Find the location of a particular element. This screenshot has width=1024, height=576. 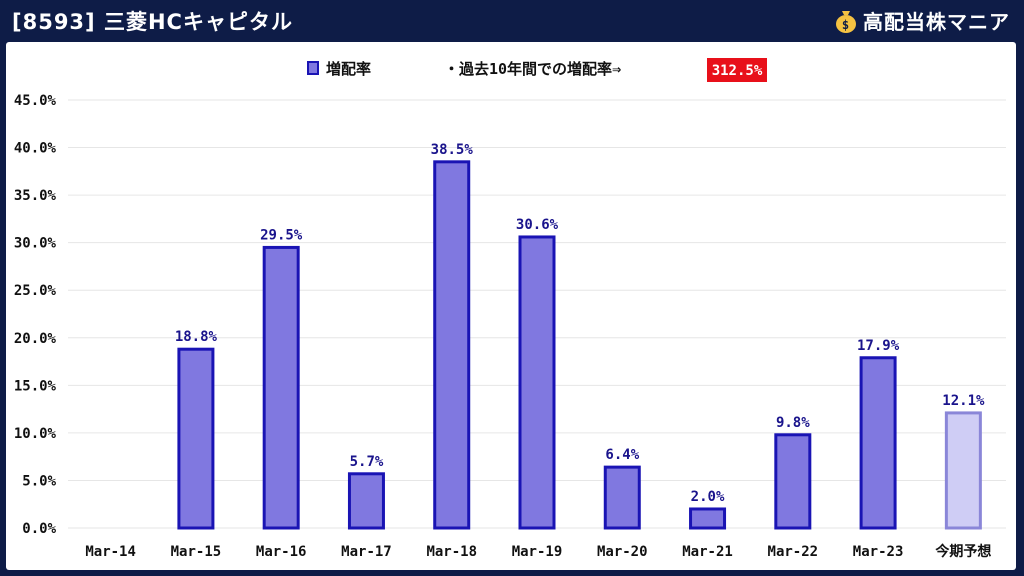

y-tick-label: 45.0% is located at coordinates (35, 101).